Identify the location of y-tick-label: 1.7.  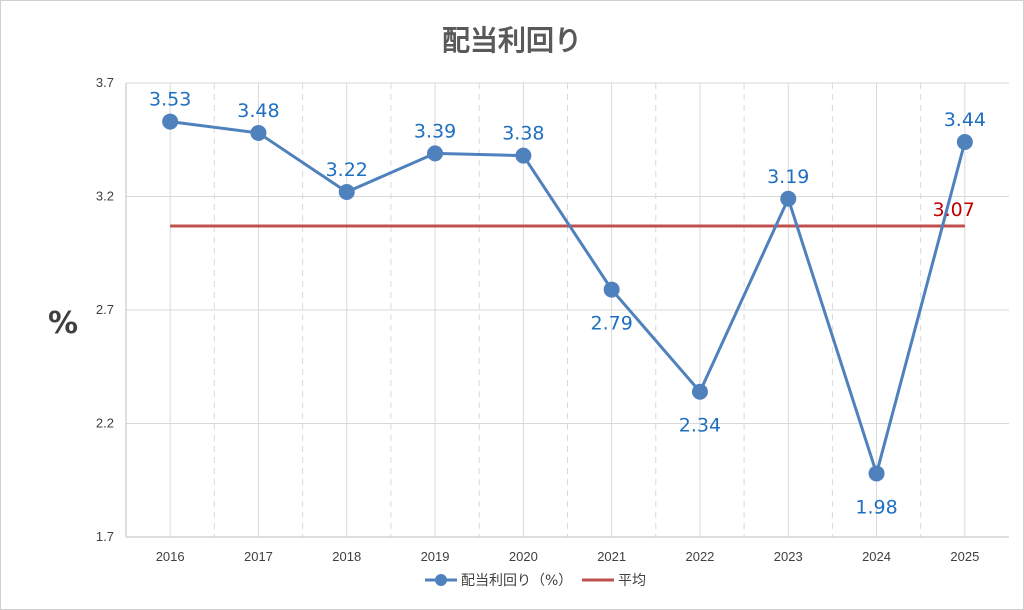
(105, 536).